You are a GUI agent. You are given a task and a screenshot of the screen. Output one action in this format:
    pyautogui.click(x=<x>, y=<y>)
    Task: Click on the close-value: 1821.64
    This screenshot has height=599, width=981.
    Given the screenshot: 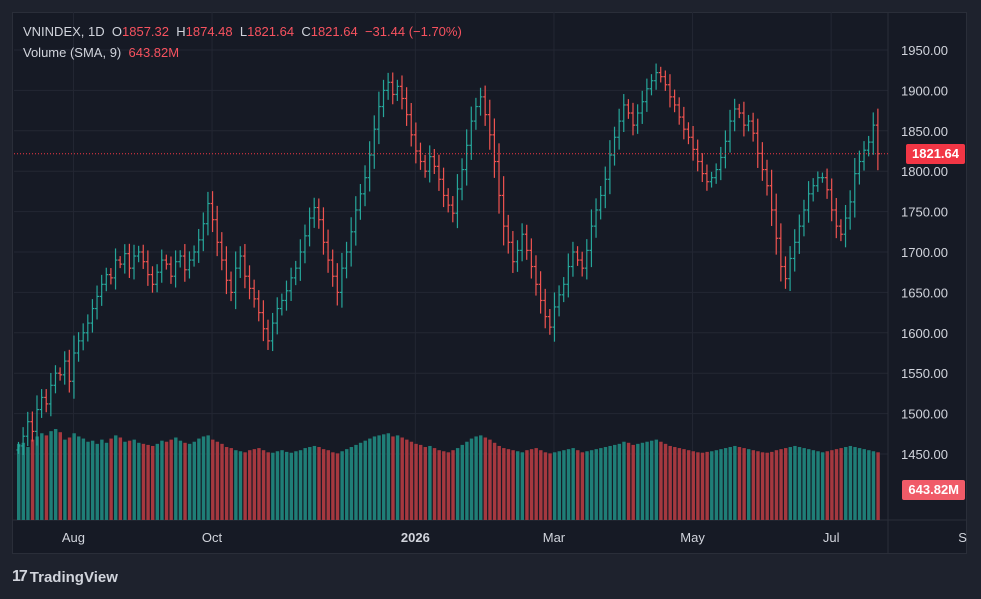 What is the action you would take?
    pyautogui.click(x=334, y=31)
    